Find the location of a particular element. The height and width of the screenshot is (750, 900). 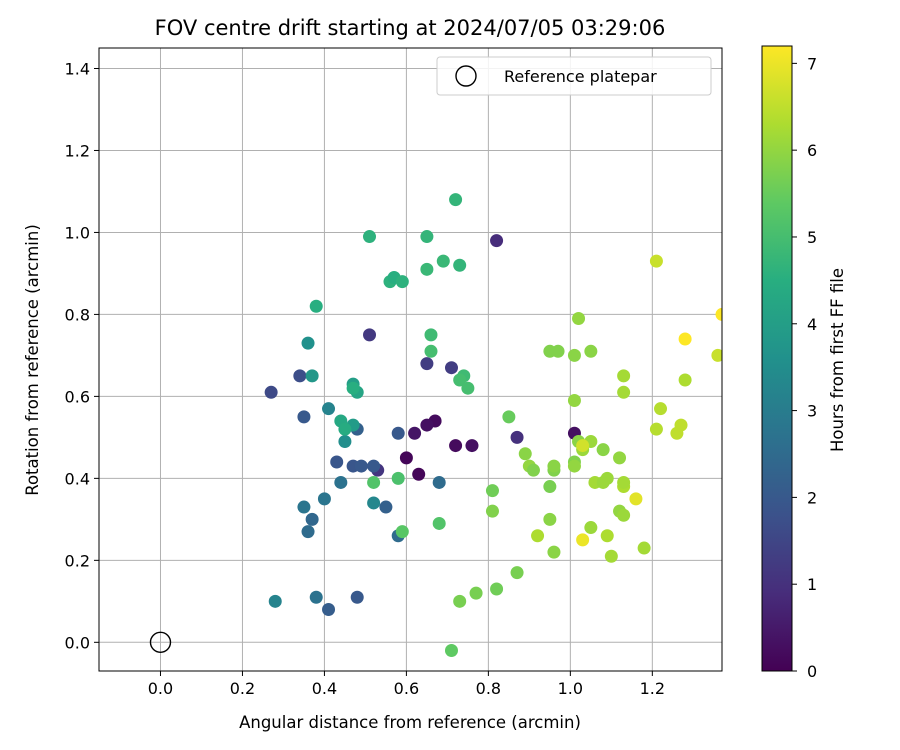

y-tick-label: 0.2 is located at coordinates (77, 560).